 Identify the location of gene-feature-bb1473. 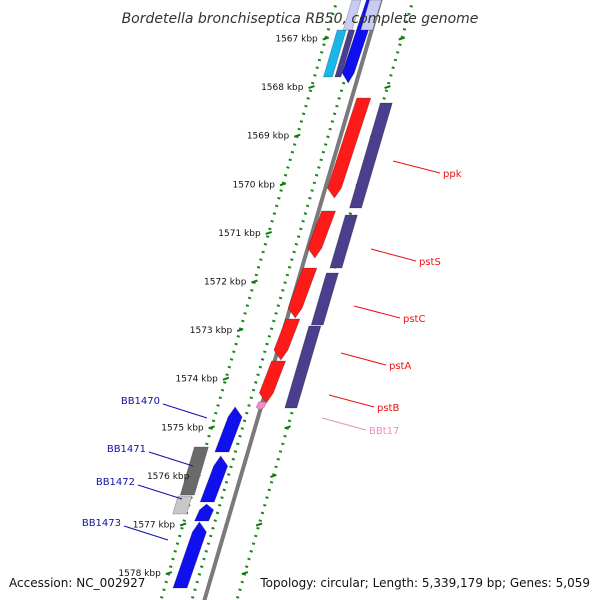
(189, 555).